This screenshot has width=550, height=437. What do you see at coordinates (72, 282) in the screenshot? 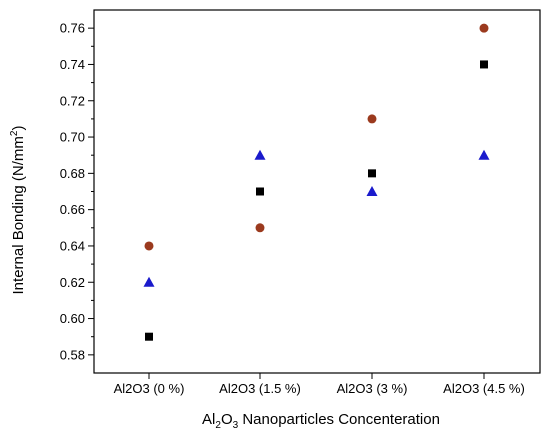
I see `y-tick-label: 0.62` at bounding box center [72, 282].